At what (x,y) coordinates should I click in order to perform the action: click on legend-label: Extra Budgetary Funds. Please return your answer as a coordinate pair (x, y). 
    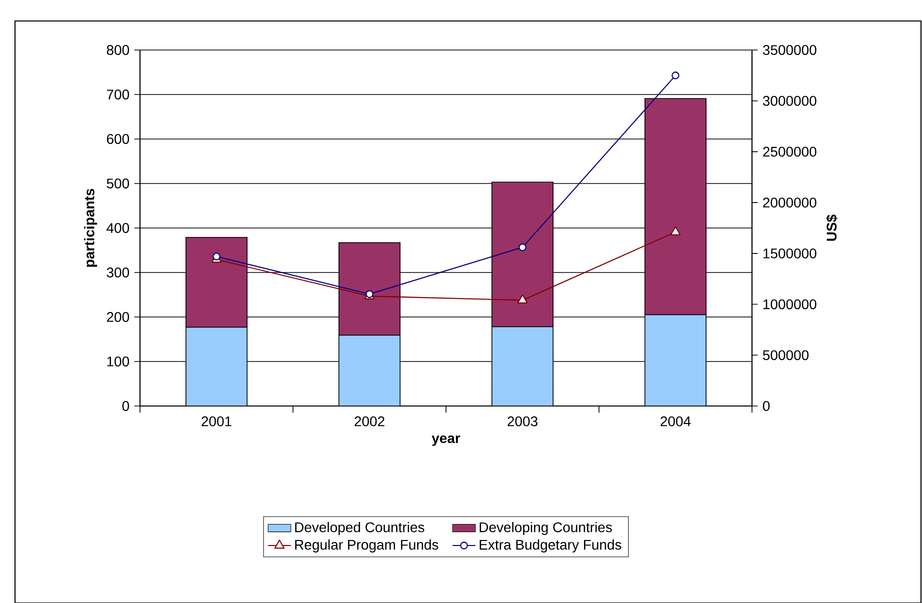
    Looking at the image, I should click on (551, 545).